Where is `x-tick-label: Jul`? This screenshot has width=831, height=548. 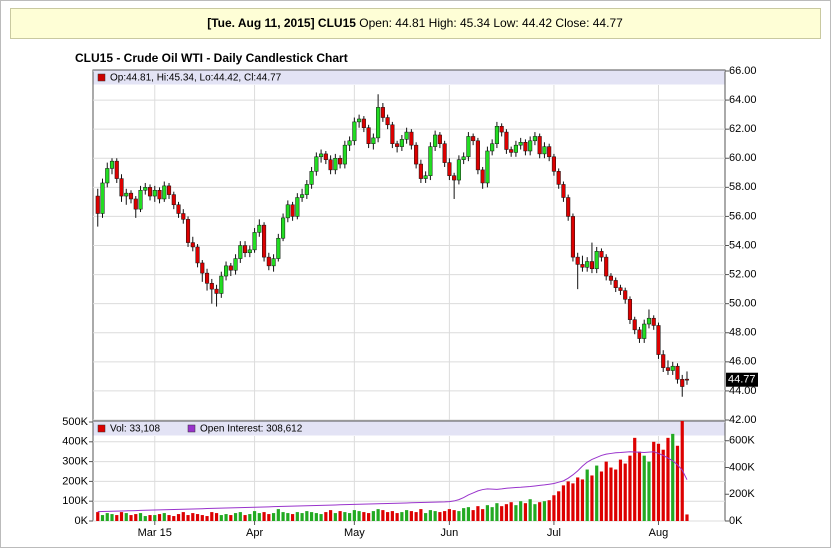 x-tick-label: Jul is located at coordinates (554, 533).